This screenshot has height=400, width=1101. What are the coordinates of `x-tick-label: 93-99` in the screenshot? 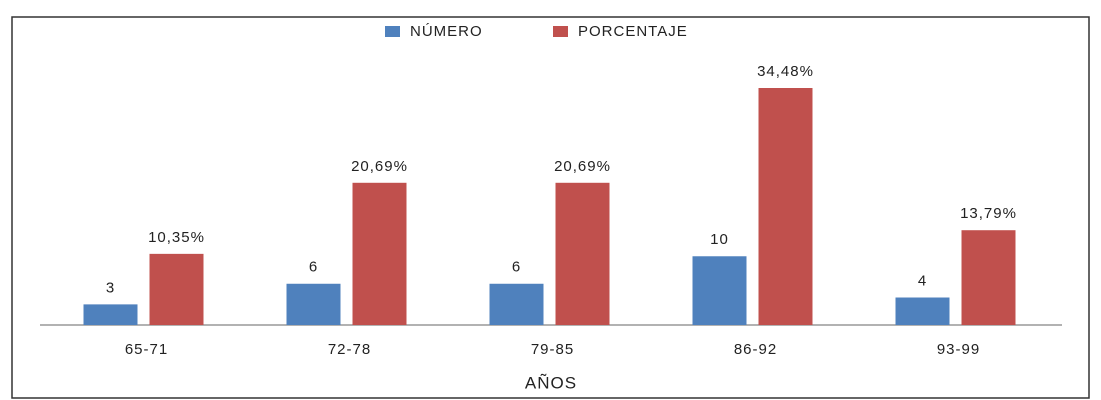 It's located at (958, 349).